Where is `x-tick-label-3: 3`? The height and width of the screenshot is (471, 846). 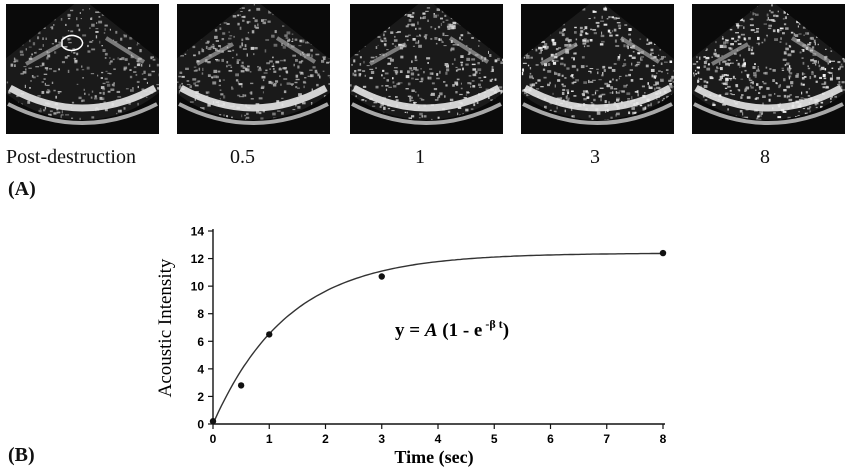 x-tick-label-3: 3 is located at coordinates (381, 439).